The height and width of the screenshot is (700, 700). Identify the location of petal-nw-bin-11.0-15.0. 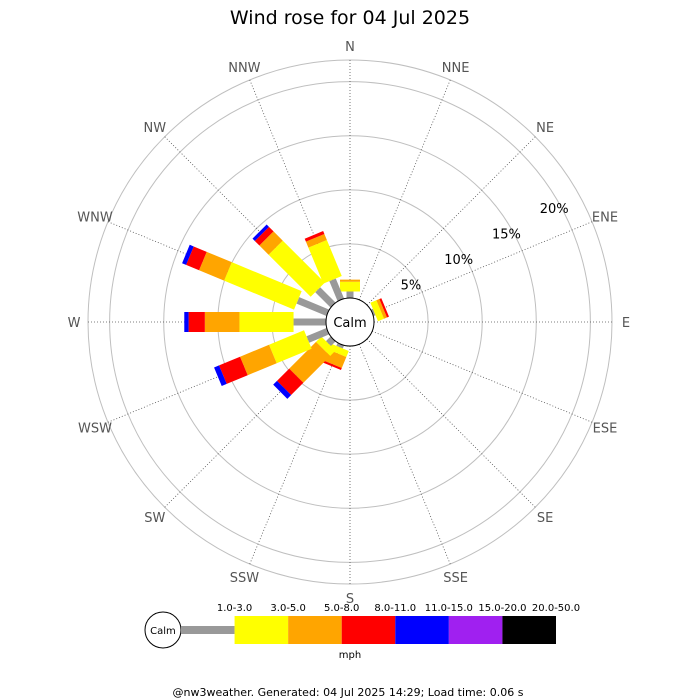
(260, 232).